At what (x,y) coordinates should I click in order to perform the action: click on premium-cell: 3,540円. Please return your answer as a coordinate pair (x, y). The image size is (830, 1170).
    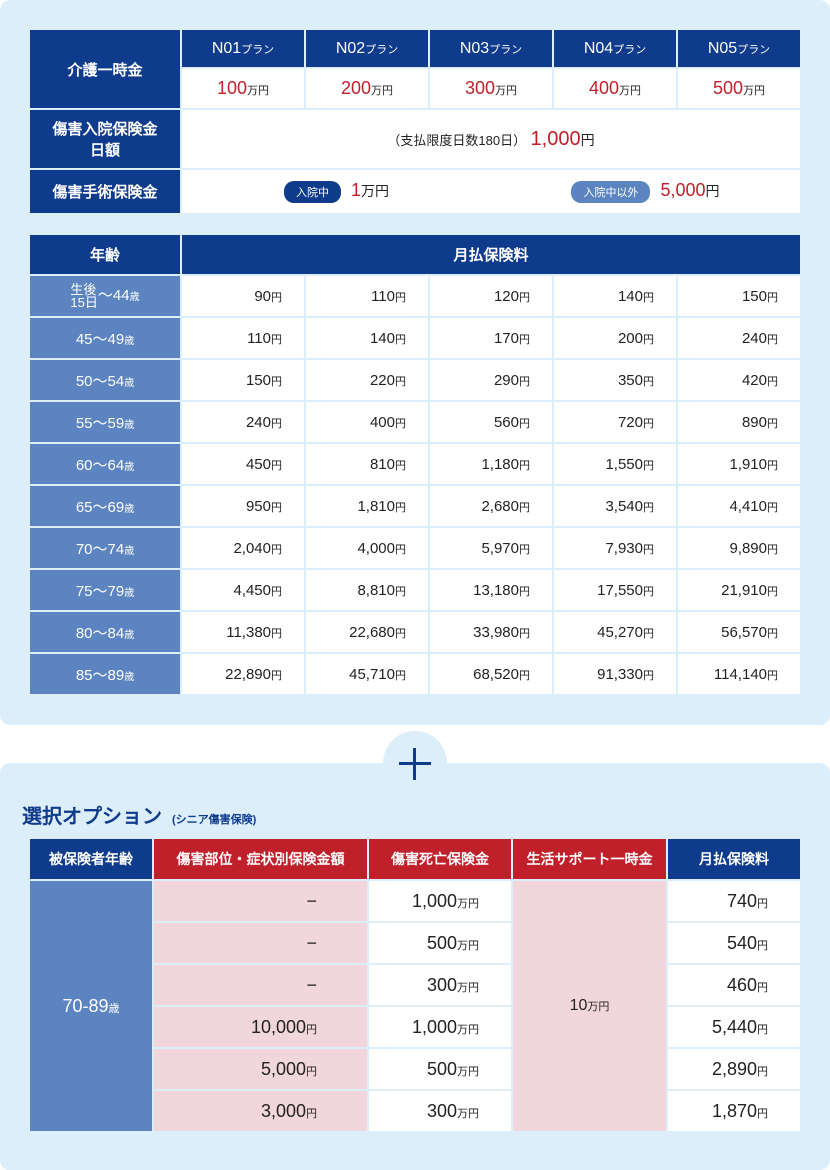
    Looking at the image, I should click on (615, 506).